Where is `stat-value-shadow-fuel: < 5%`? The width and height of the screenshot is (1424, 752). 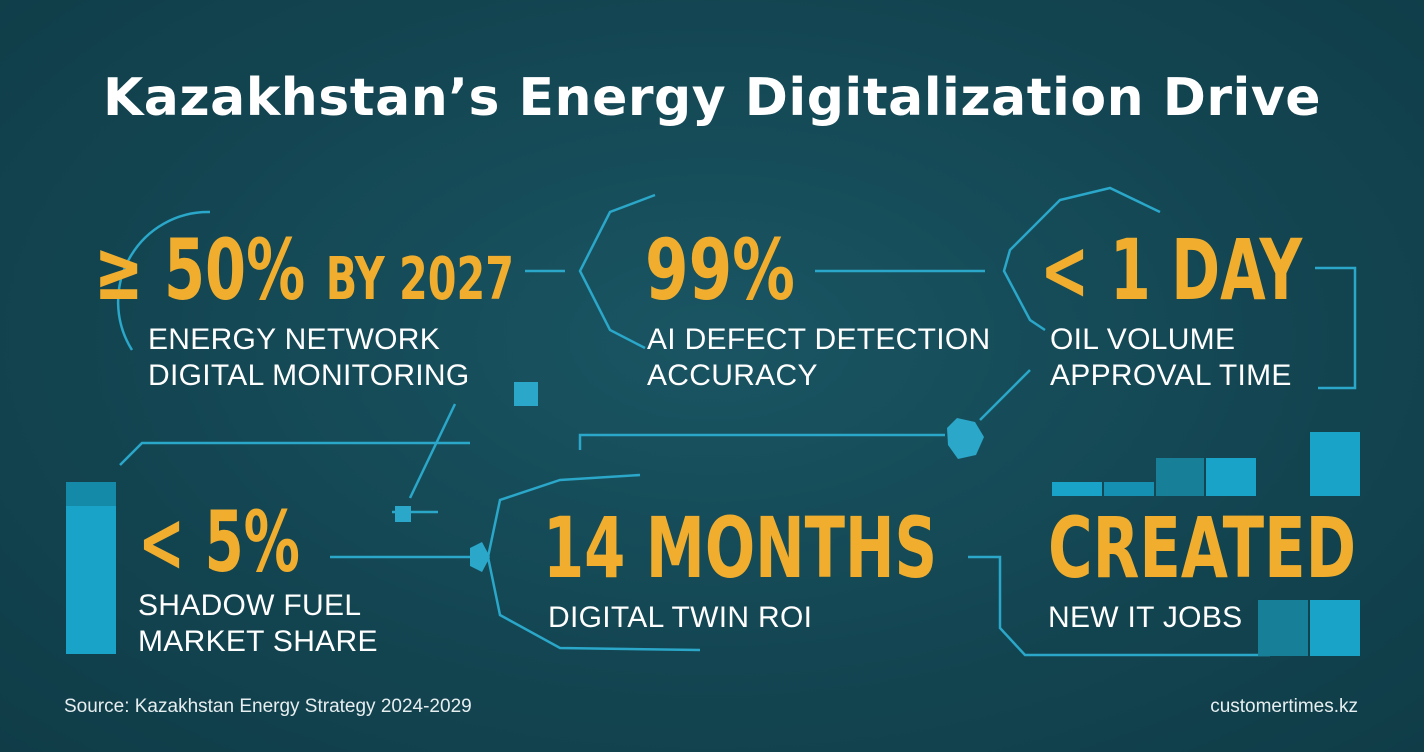
stat-value-shadow-fuel: < 5% is located at coordinates (219, 542).